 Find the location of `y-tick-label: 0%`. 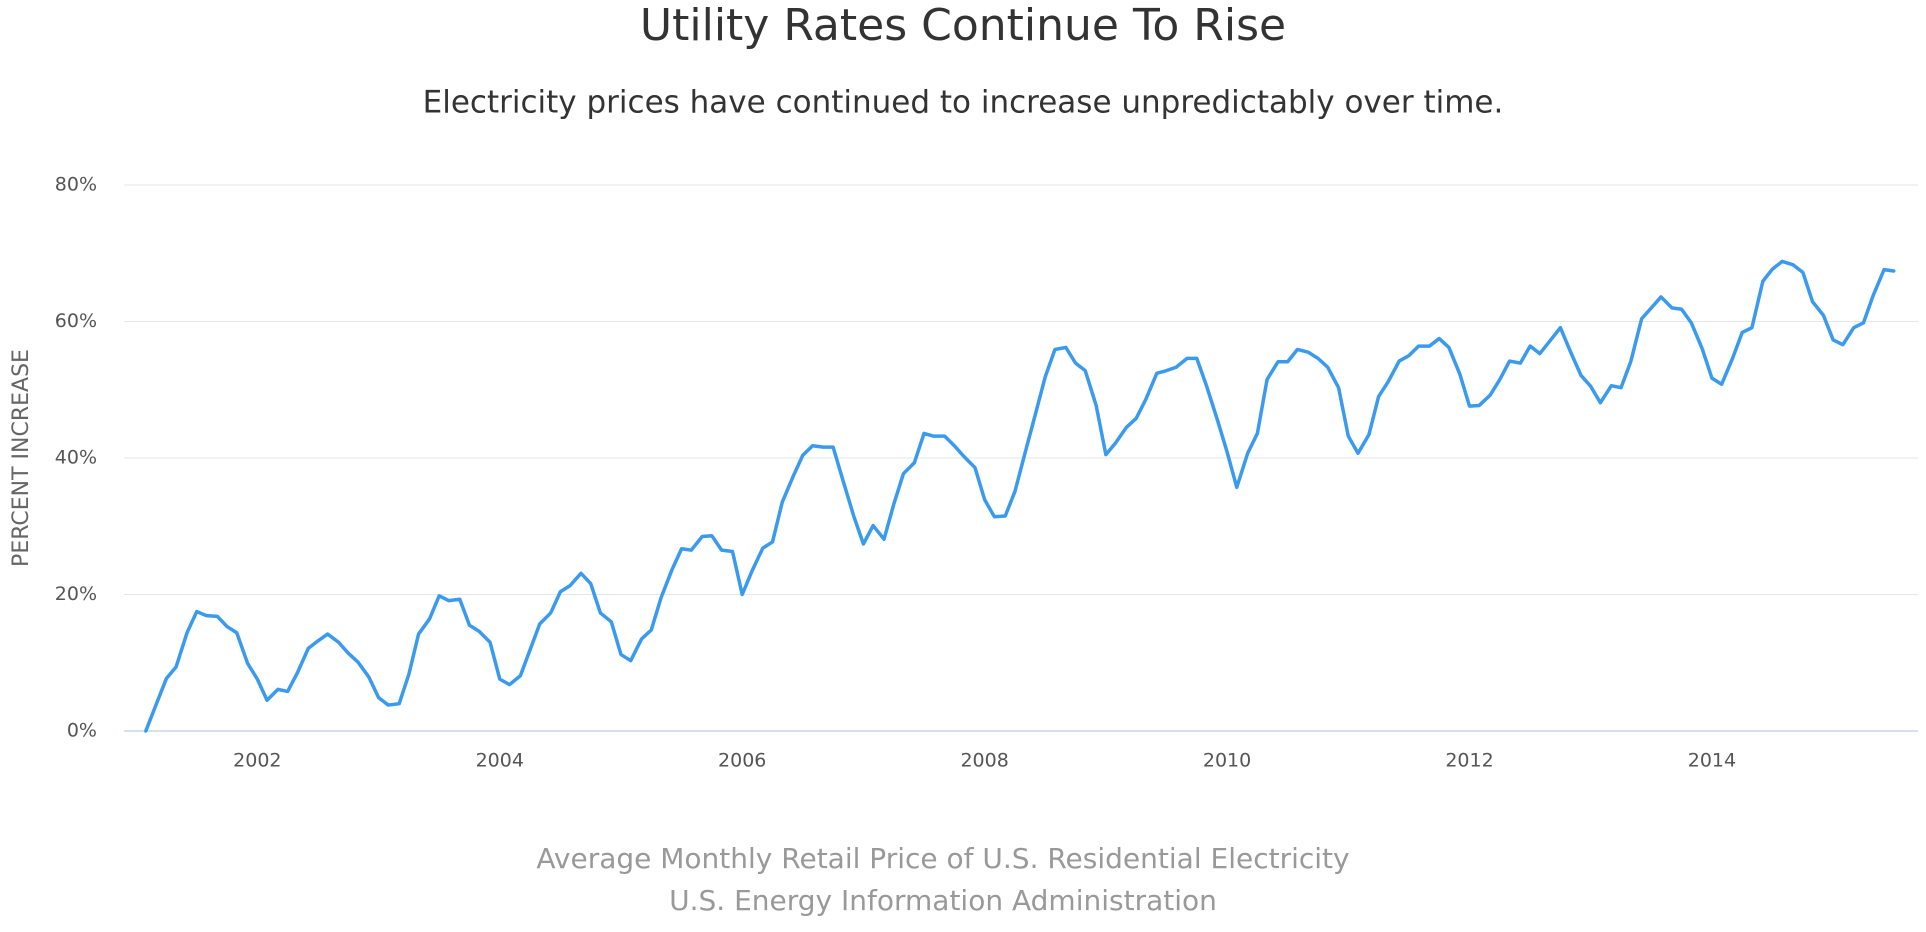

y-tick-label: 0% is located at coordinates (82, 731).